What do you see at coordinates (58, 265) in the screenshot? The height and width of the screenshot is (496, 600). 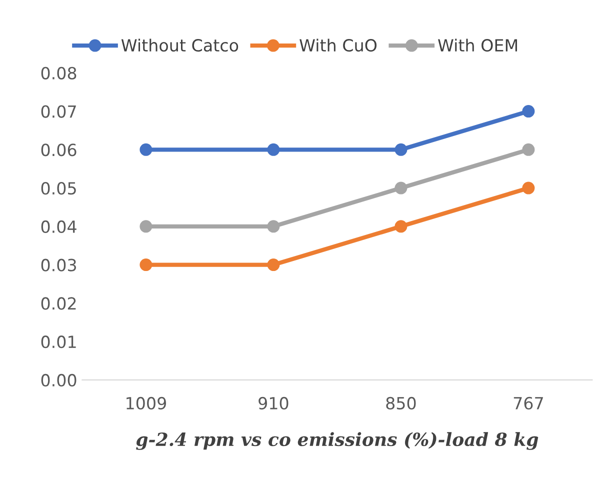 I see `y-tick-label: 0.03` at bounding box center [58, 265].